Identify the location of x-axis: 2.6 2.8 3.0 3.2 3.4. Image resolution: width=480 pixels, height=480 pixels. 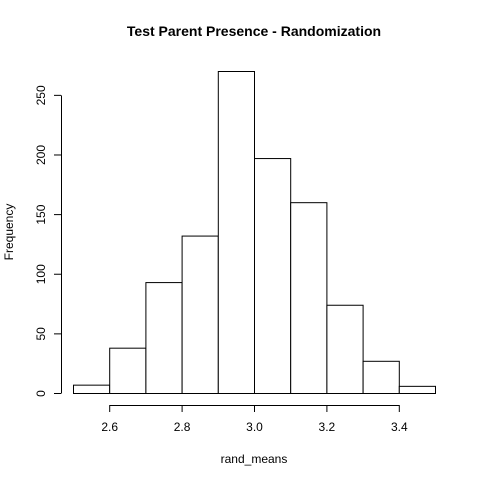
(254, 419).